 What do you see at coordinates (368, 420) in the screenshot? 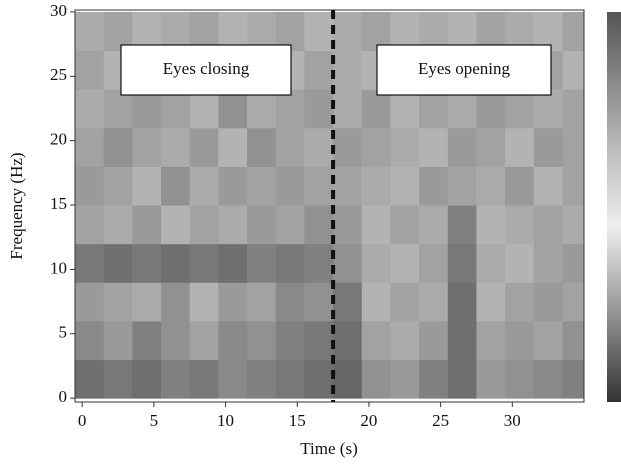
I see `x-tick-label: 20` at bounding box center [368, 420].